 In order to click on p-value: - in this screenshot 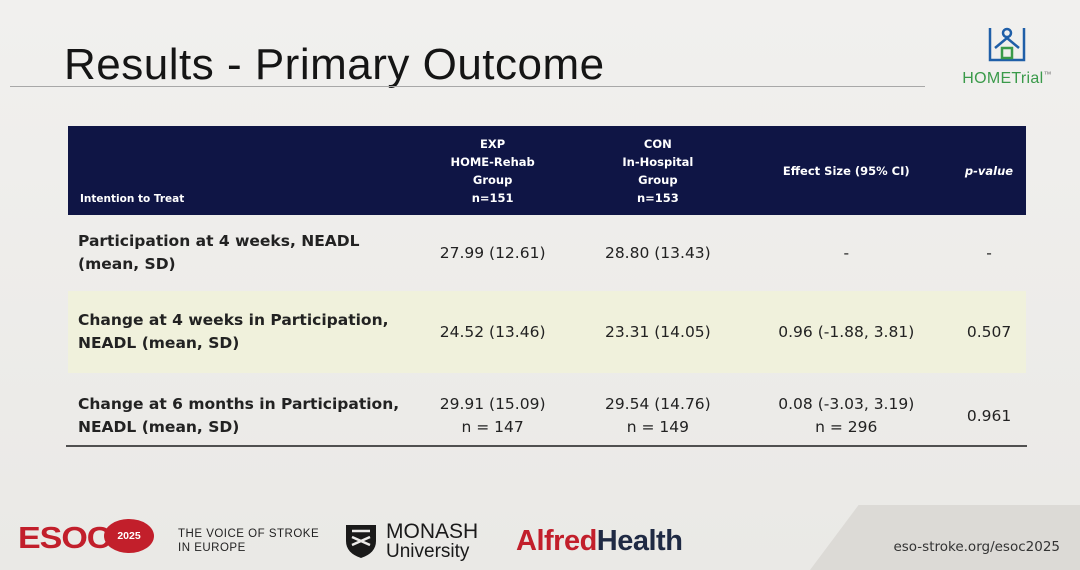, I will do `click(989, 253)`.